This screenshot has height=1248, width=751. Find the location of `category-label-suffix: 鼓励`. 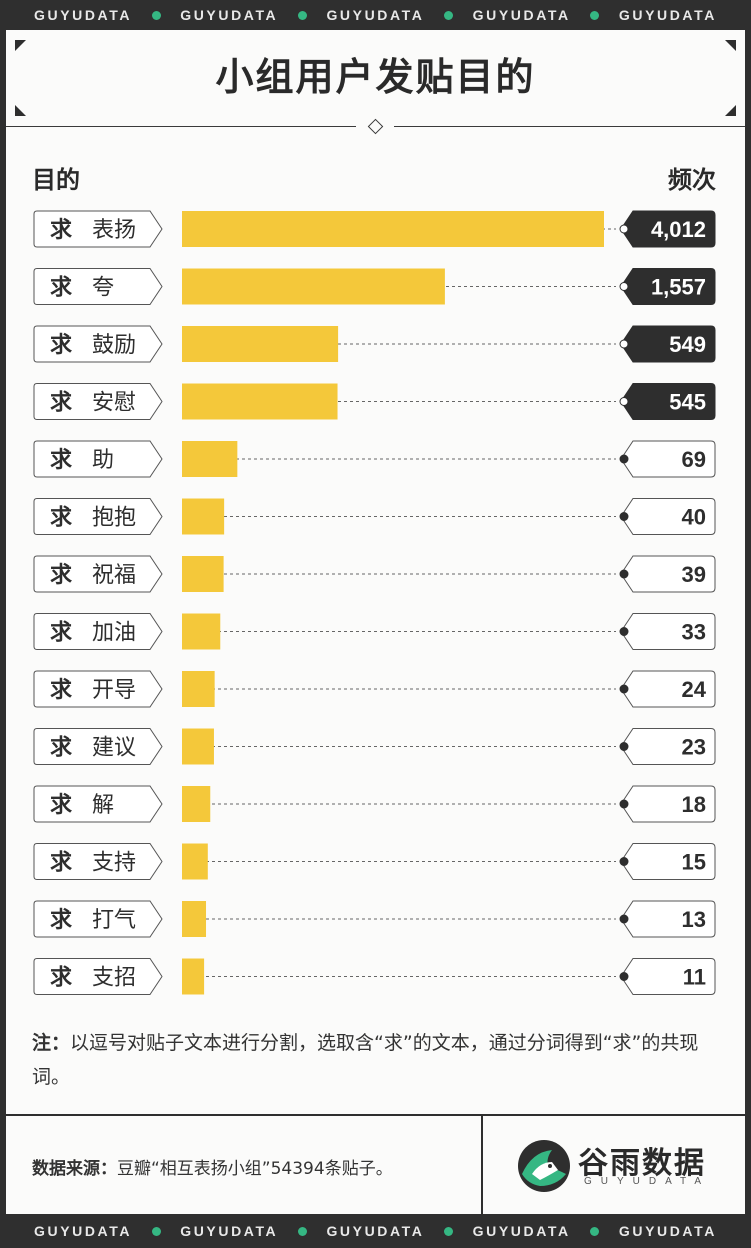

category-label-suffix: 鼓励 is located at coordinates (114, 345).